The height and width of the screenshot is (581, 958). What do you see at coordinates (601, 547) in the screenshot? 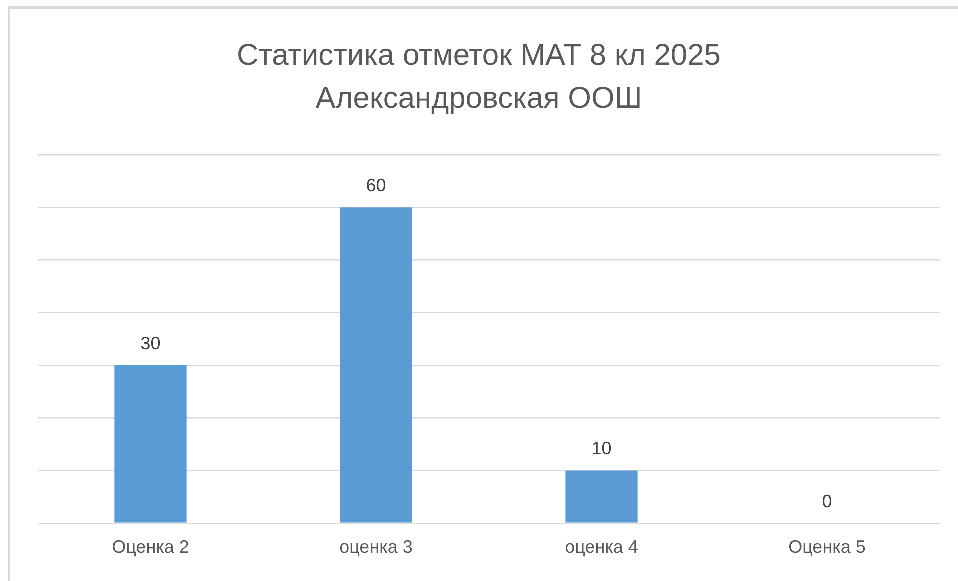
I see `x-tick-label: оценка 4` at bounding box center [601, 547].